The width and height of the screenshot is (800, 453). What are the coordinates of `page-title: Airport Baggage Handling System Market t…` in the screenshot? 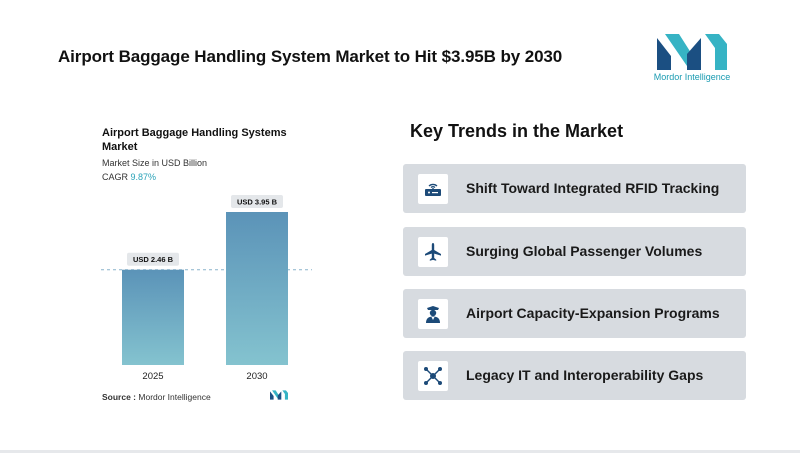 It's located at (310, 56).